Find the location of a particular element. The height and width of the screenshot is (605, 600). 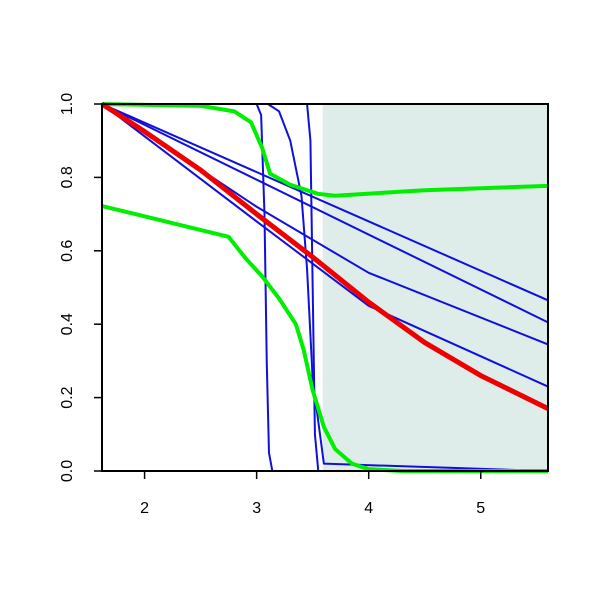

x-tick-label: 4 is located at coordinates (368, 508).